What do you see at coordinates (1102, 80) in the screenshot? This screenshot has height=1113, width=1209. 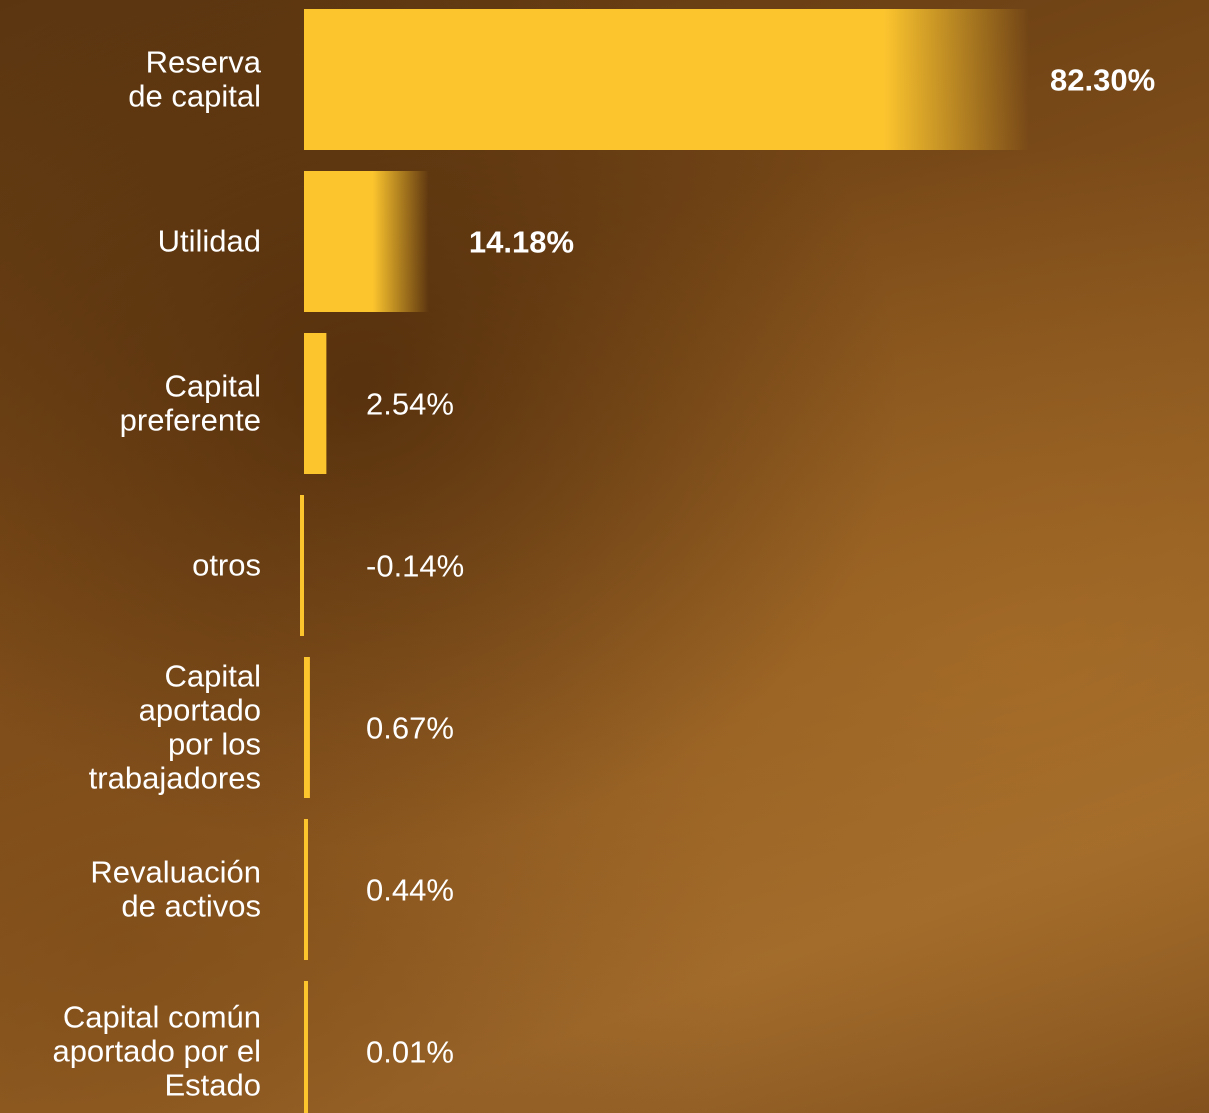 I see `value-label-1: 82.30%` at bounding box center [1102, 80].